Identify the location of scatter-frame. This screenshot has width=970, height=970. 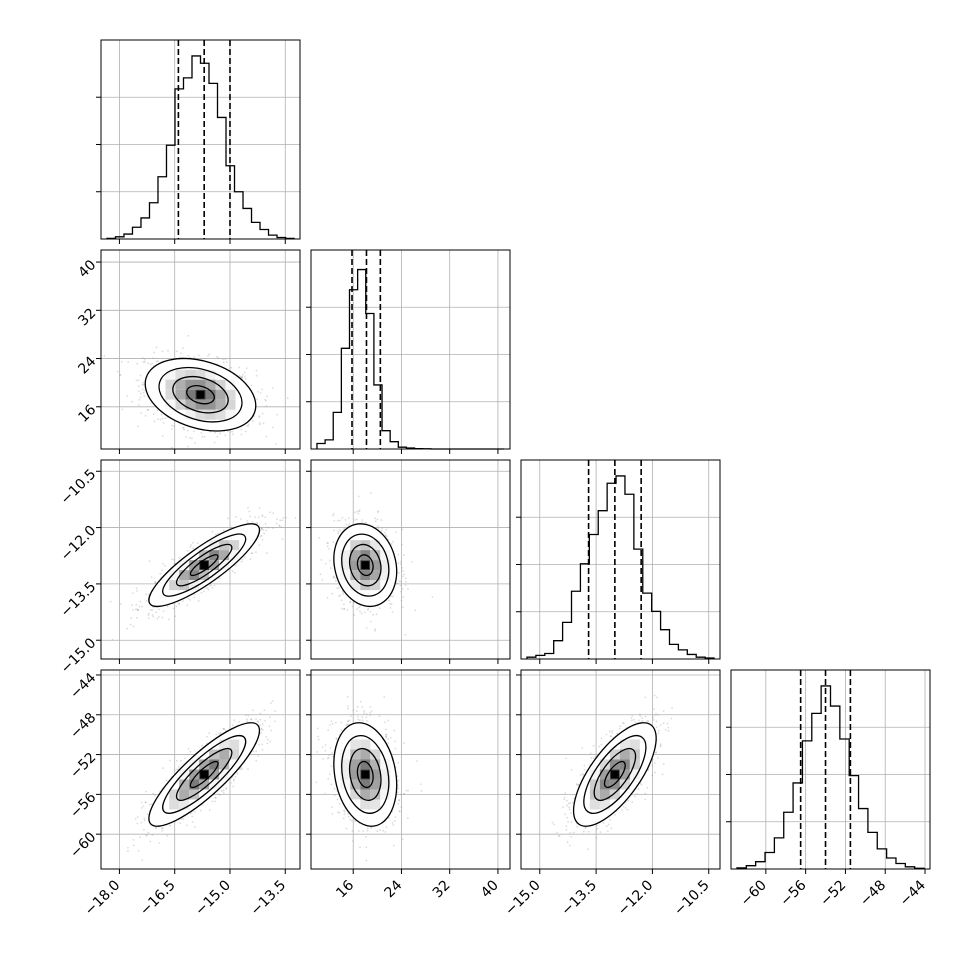
(410, 559).